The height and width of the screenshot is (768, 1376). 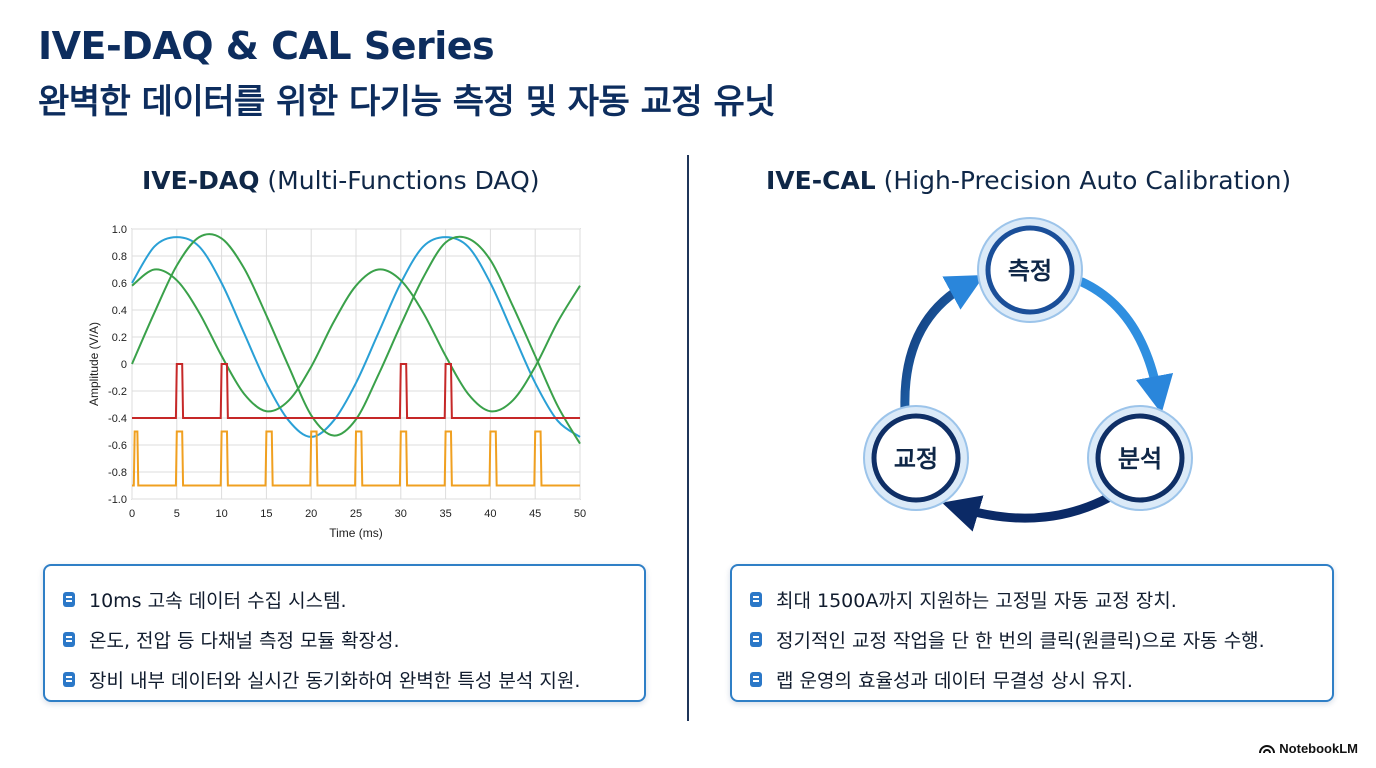 I want to click on list-item: 장비 내부 데이터와 실시간 동기화하여 완벽한 특성 분석 지원., so click(x=353, y=679).